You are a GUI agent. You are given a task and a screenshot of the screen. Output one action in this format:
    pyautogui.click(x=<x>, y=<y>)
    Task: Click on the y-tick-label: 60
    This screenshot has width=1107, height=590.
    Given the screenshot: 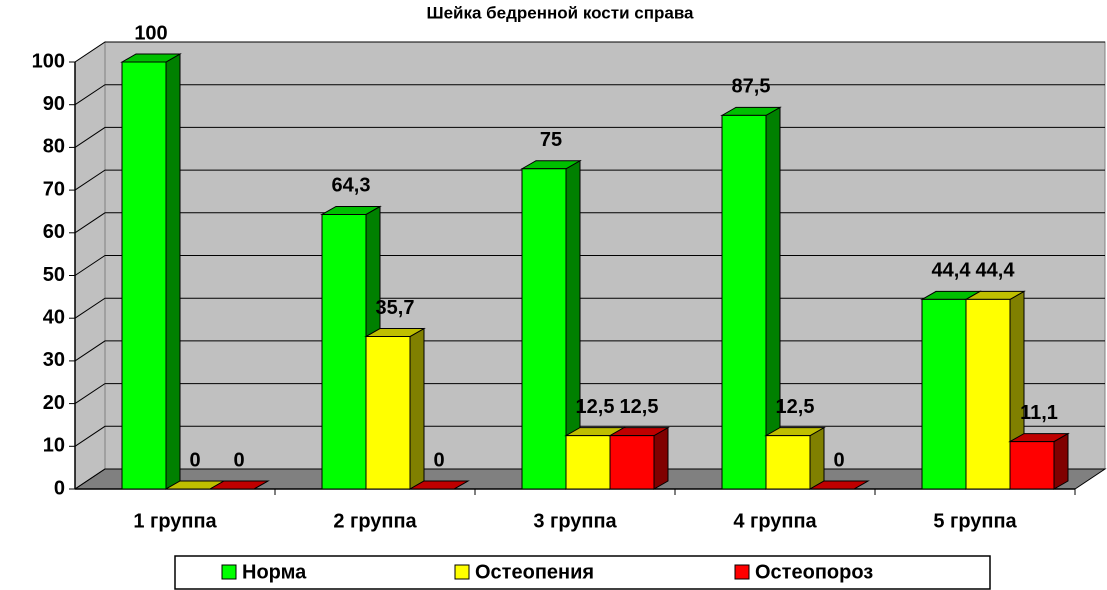 What is the action you would take?
    pyautogui.click(x=54, y=232)
    